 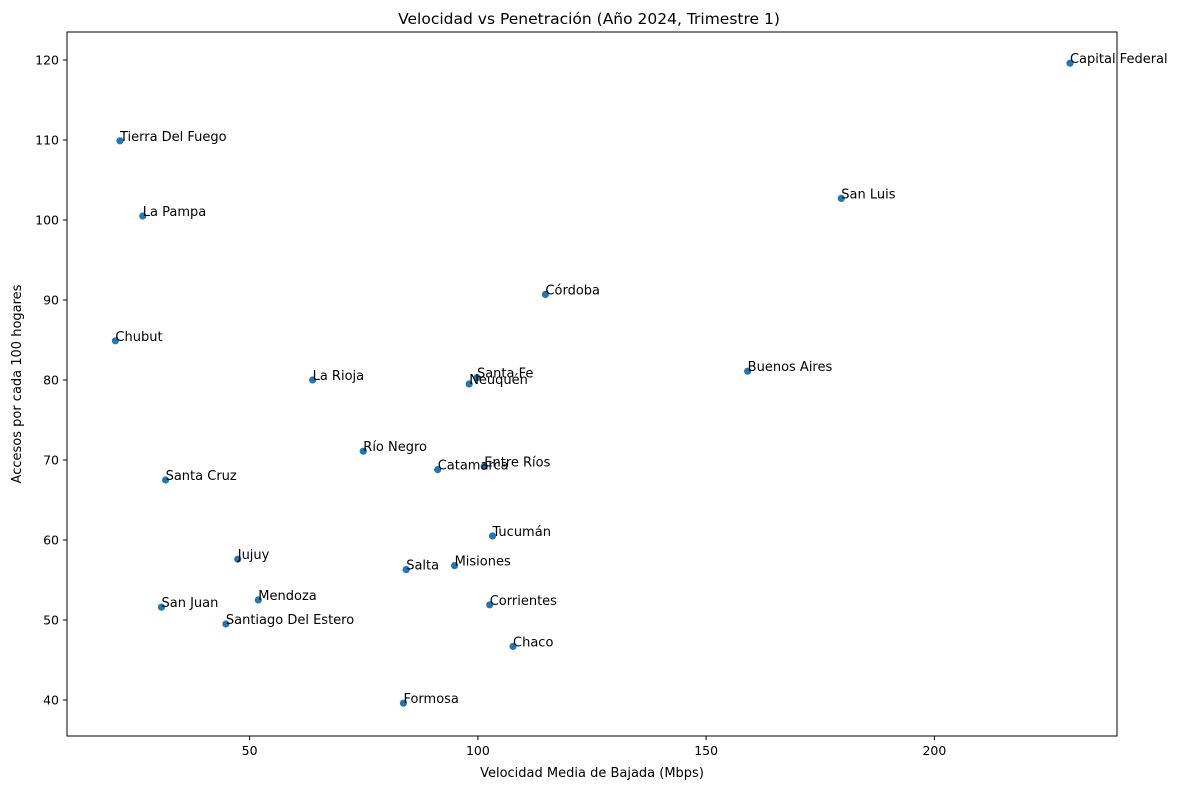 What do you see at coordinates (505, 374) in the screenshot?
I see `point-label: Santa Fe` at bounding box center [505, 374].